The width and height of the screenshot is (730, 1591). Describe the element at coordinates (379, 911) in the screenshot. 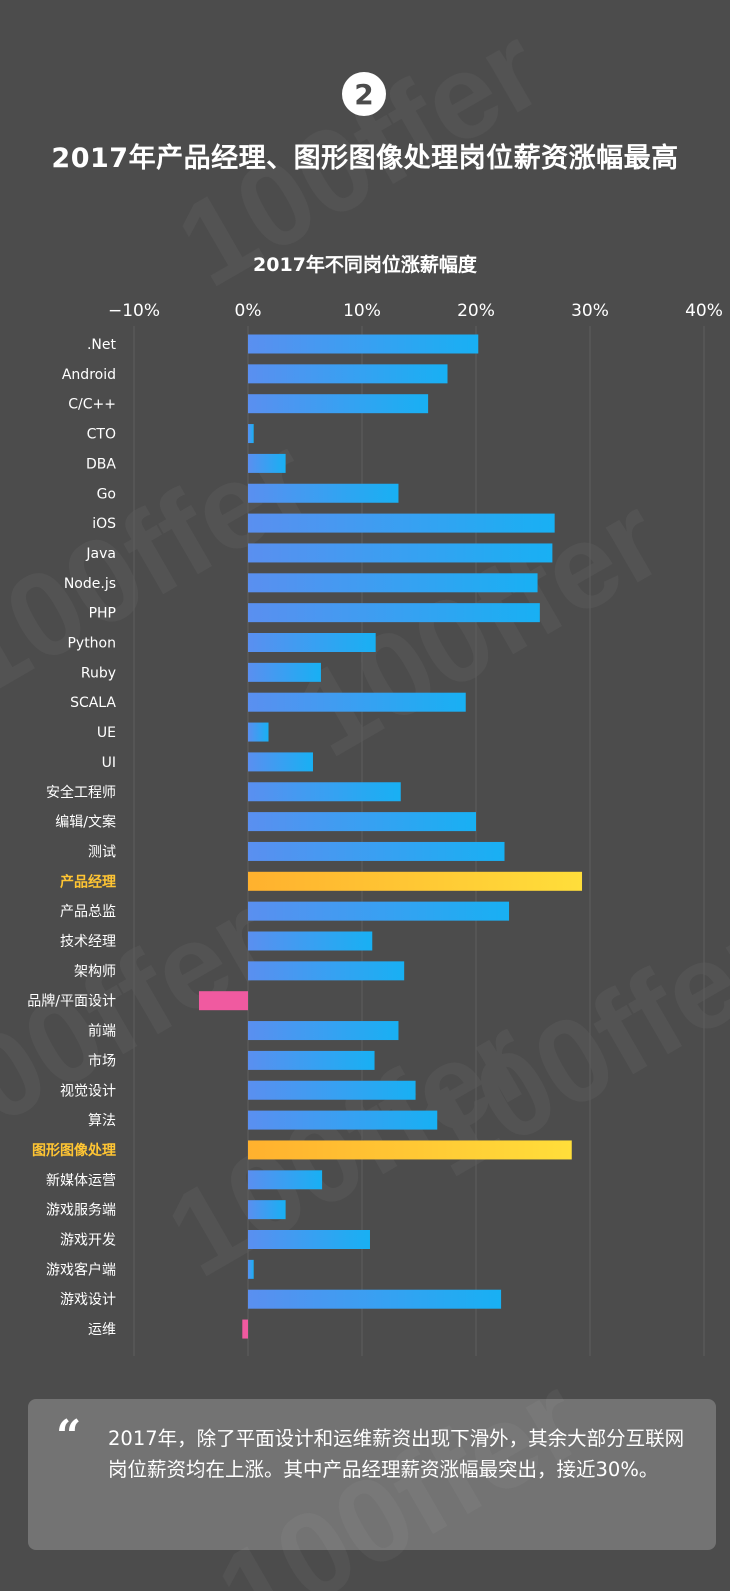

I see `bar-产品总监` at that location.